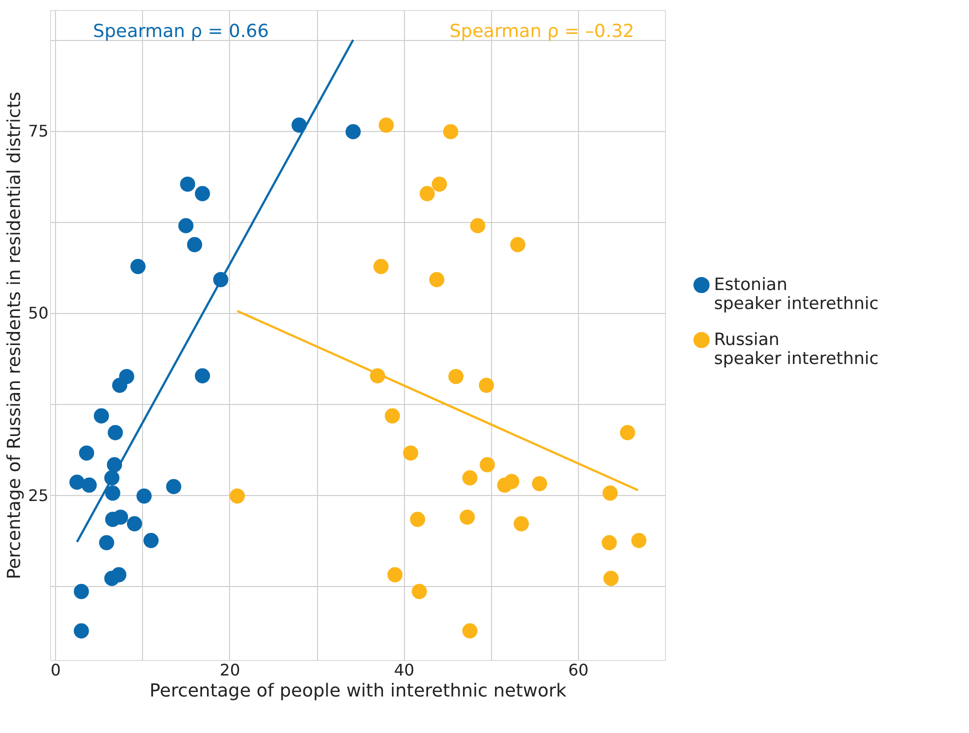 The image size is (969, 733). Describe the element at coordinates (541, 31) in the screenshot. I see `annotation: Spearman ρ = –0.32` at that location.